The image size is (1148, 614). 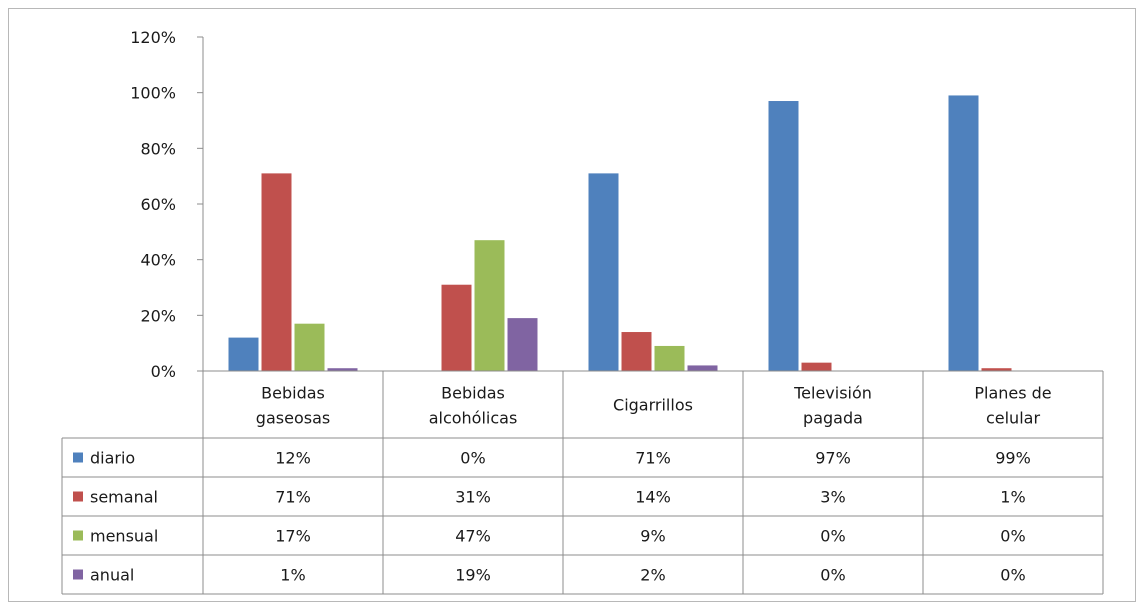 I want to click on legend-key-mensual, so click(x=78, y=535).